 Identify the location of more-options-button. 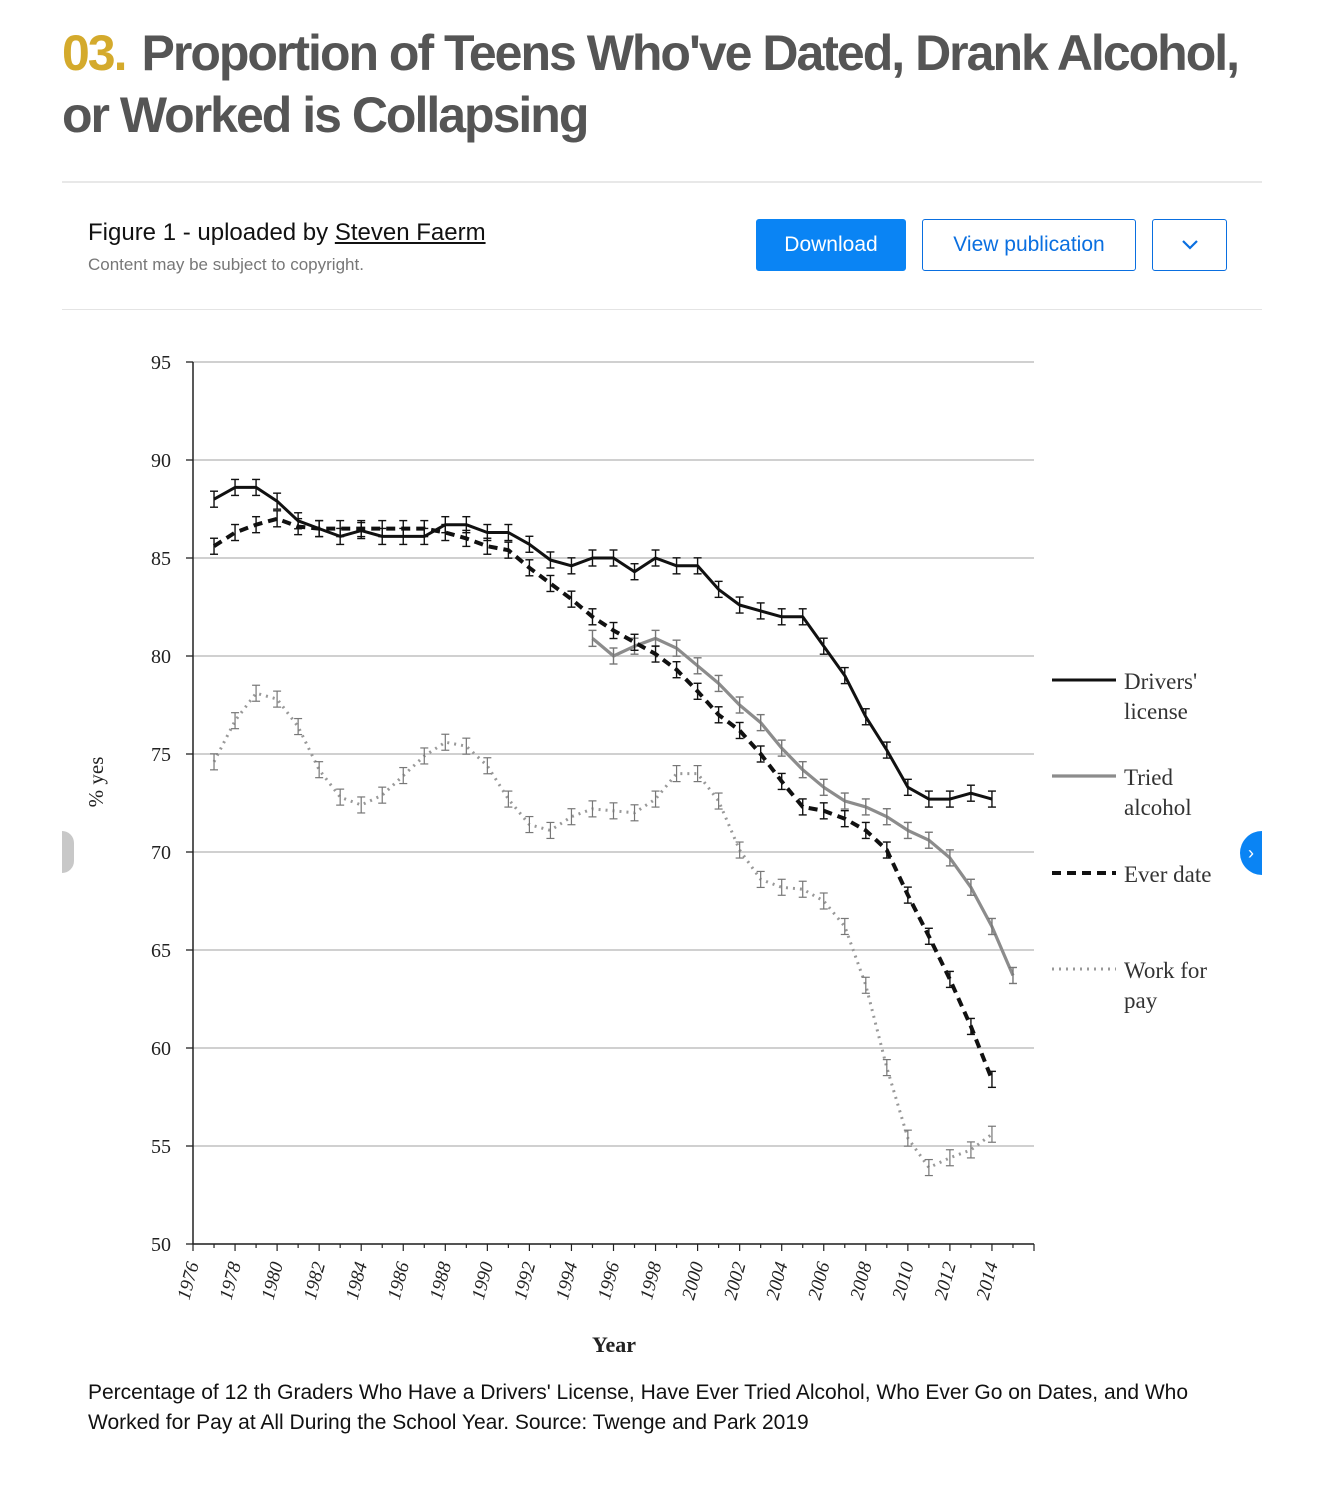
(1189, 245).